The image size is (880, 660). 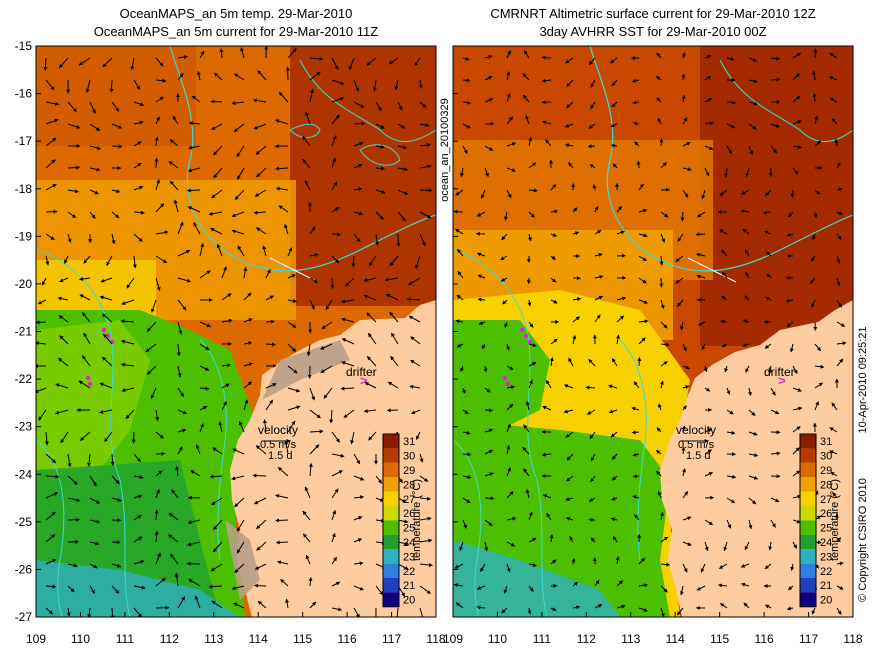 What do you see at coordinates (542, 639) in the screenshot?
I see `right-x-tick-label: 111` at bounding box center [542, 639].